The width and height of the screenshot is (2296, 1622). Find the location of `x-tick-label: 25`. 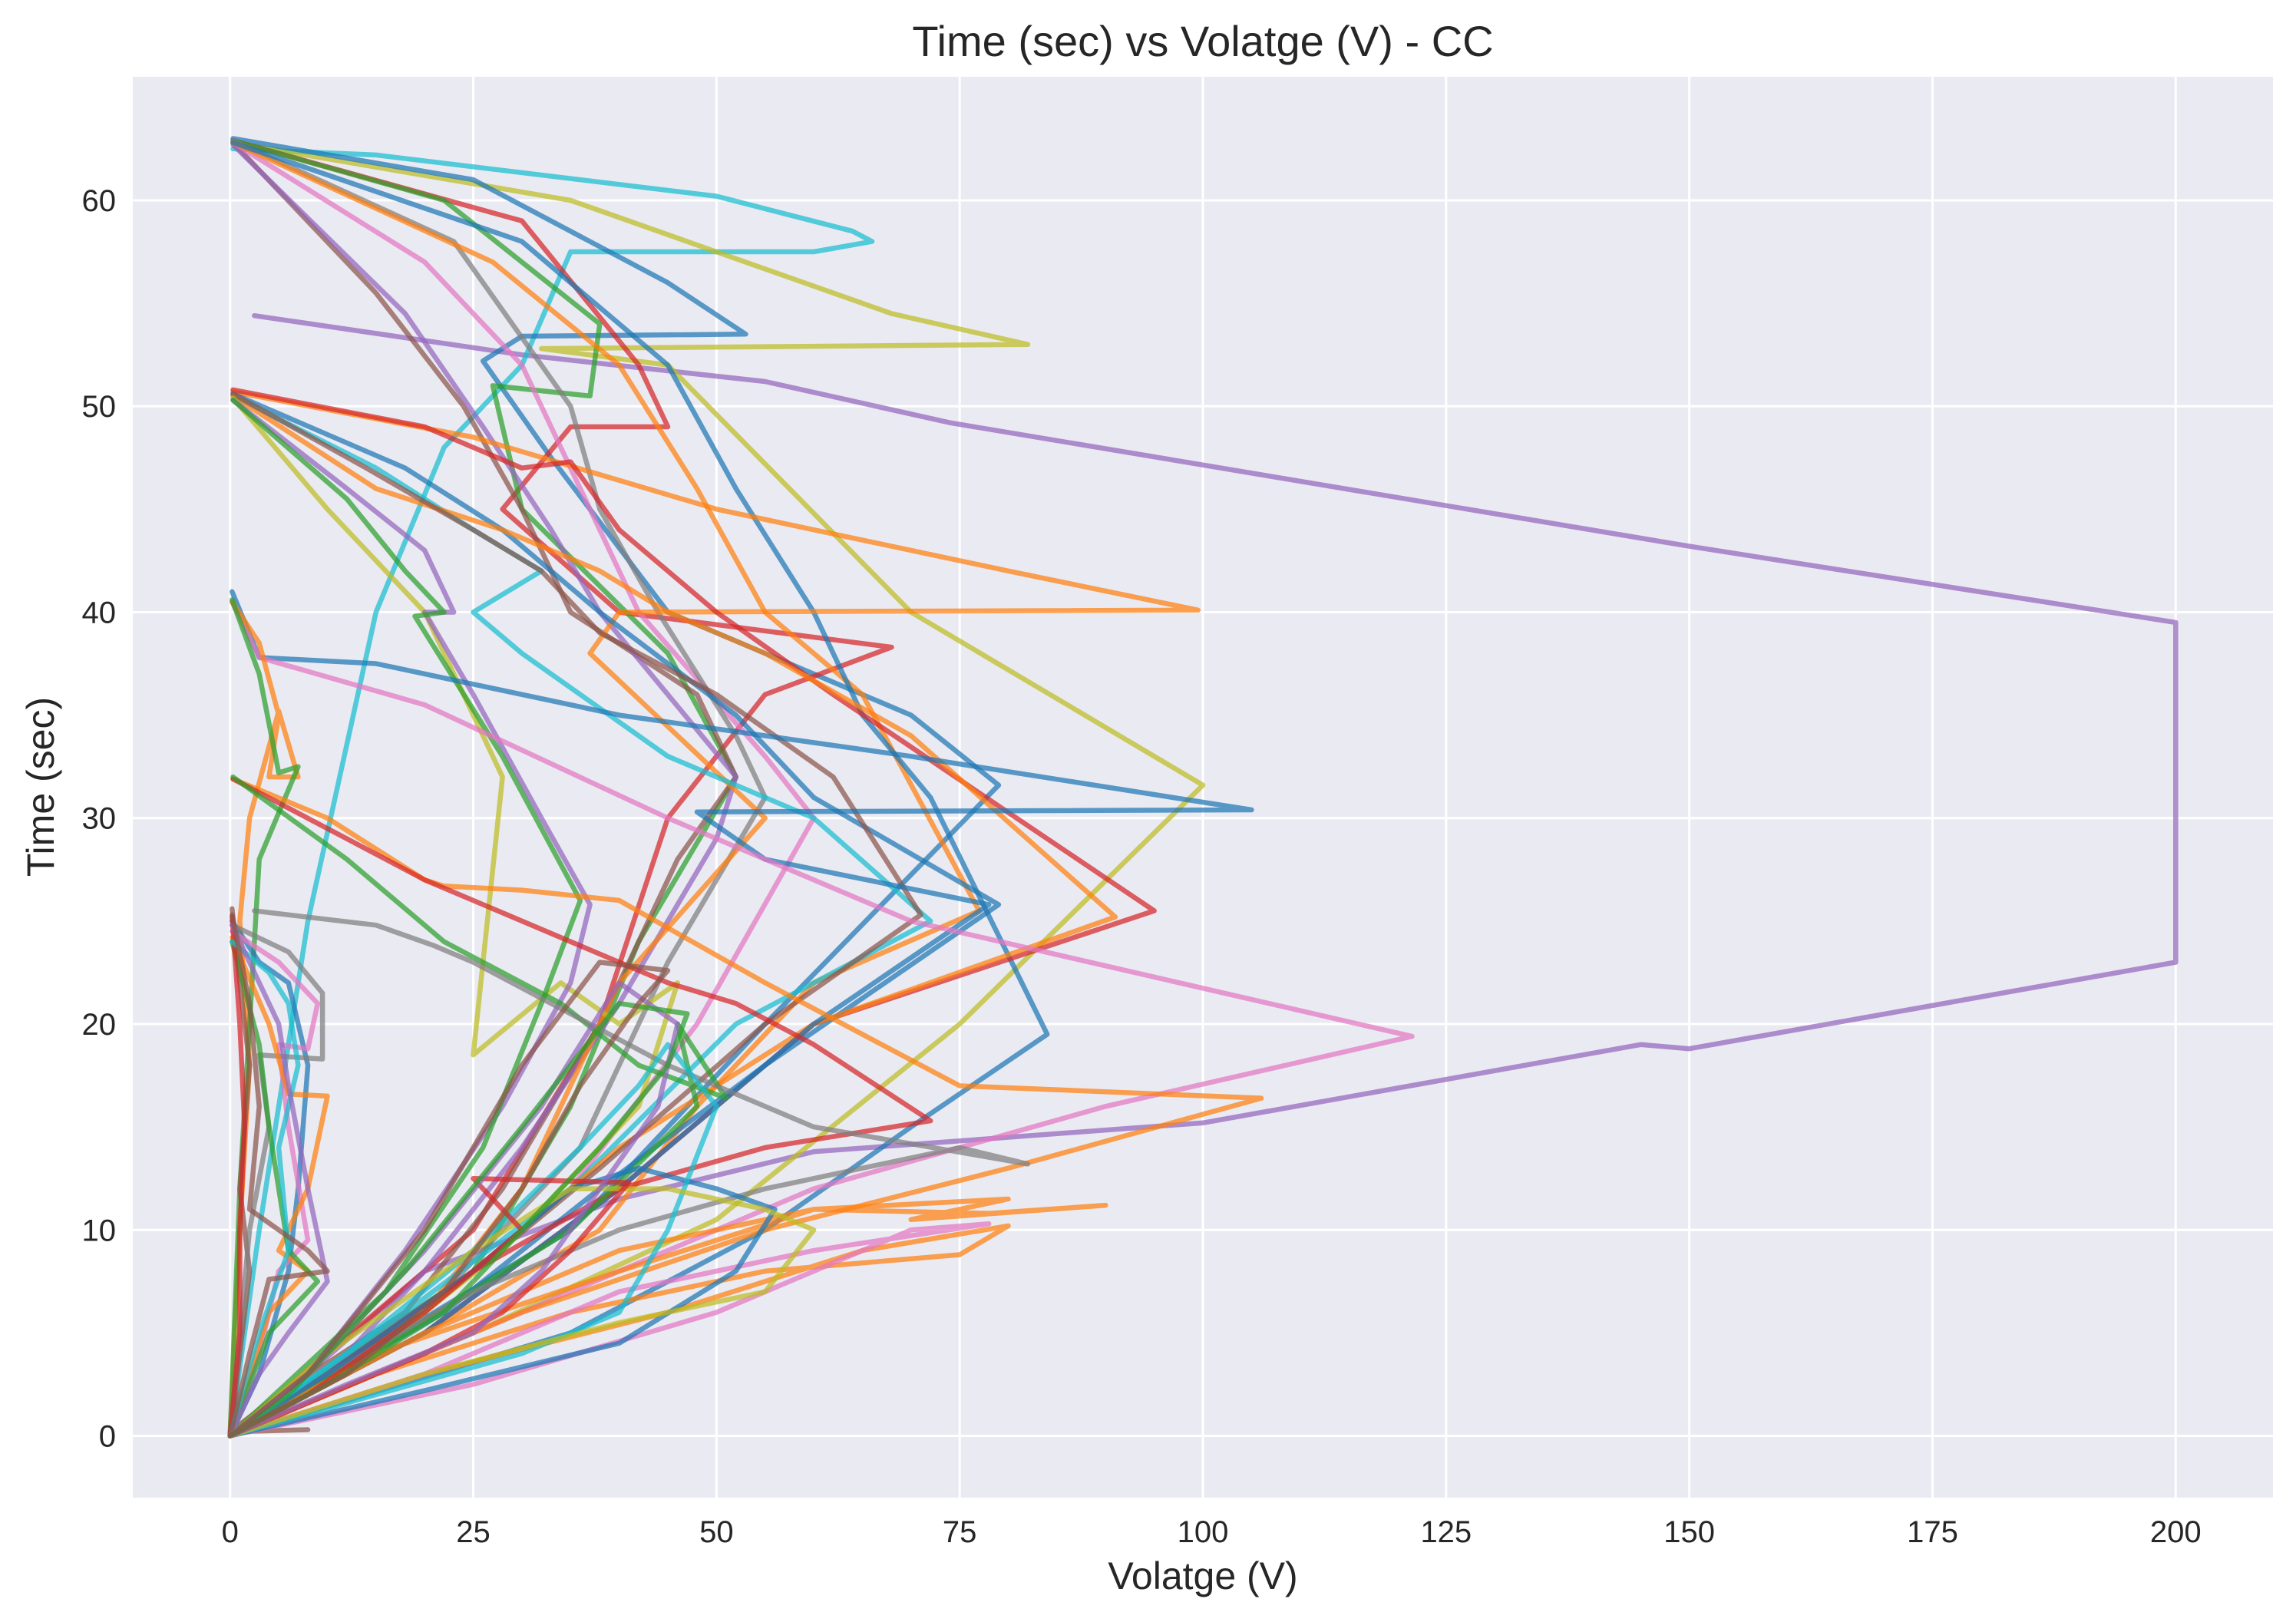

x-tick-label: 25 is located at coordinates (473, 1532).